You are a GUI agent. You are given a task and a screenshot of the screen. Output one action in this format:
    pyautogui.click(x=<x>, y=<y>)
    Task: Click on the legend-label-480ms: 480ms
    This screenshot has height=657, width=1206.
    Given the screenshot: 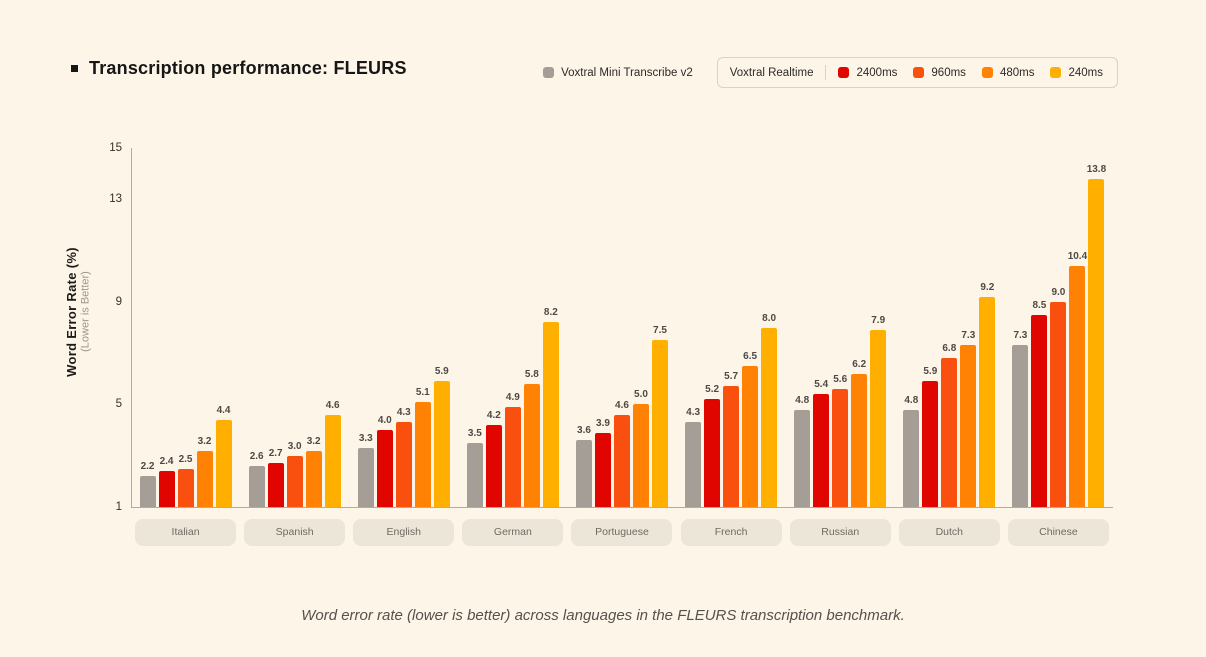 What is the action you would take?
    pyautogui.click(x=1017, y=72)
    